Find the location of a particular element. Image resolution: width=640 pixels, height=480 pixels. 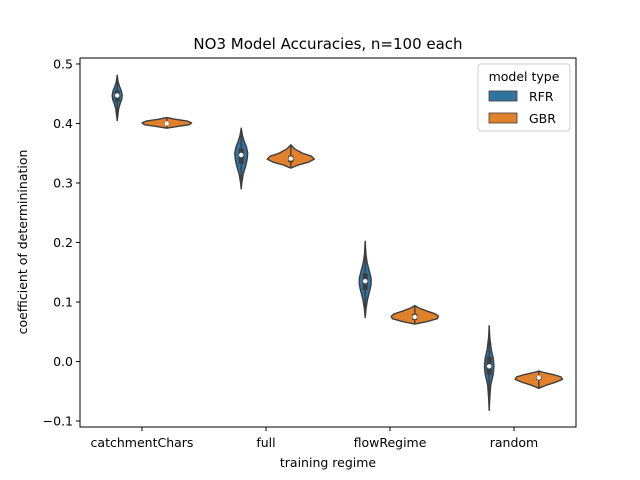

violin-gbr-full is located at coordinates (291, 156).